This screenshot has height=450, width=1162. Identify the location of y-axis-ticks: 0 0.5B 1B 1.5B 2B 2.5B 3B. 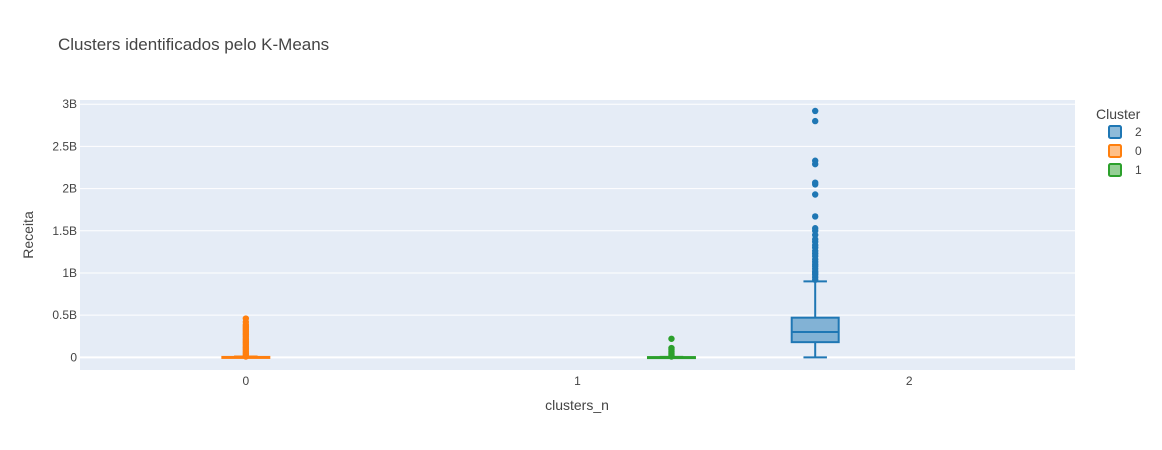
(64, 230).